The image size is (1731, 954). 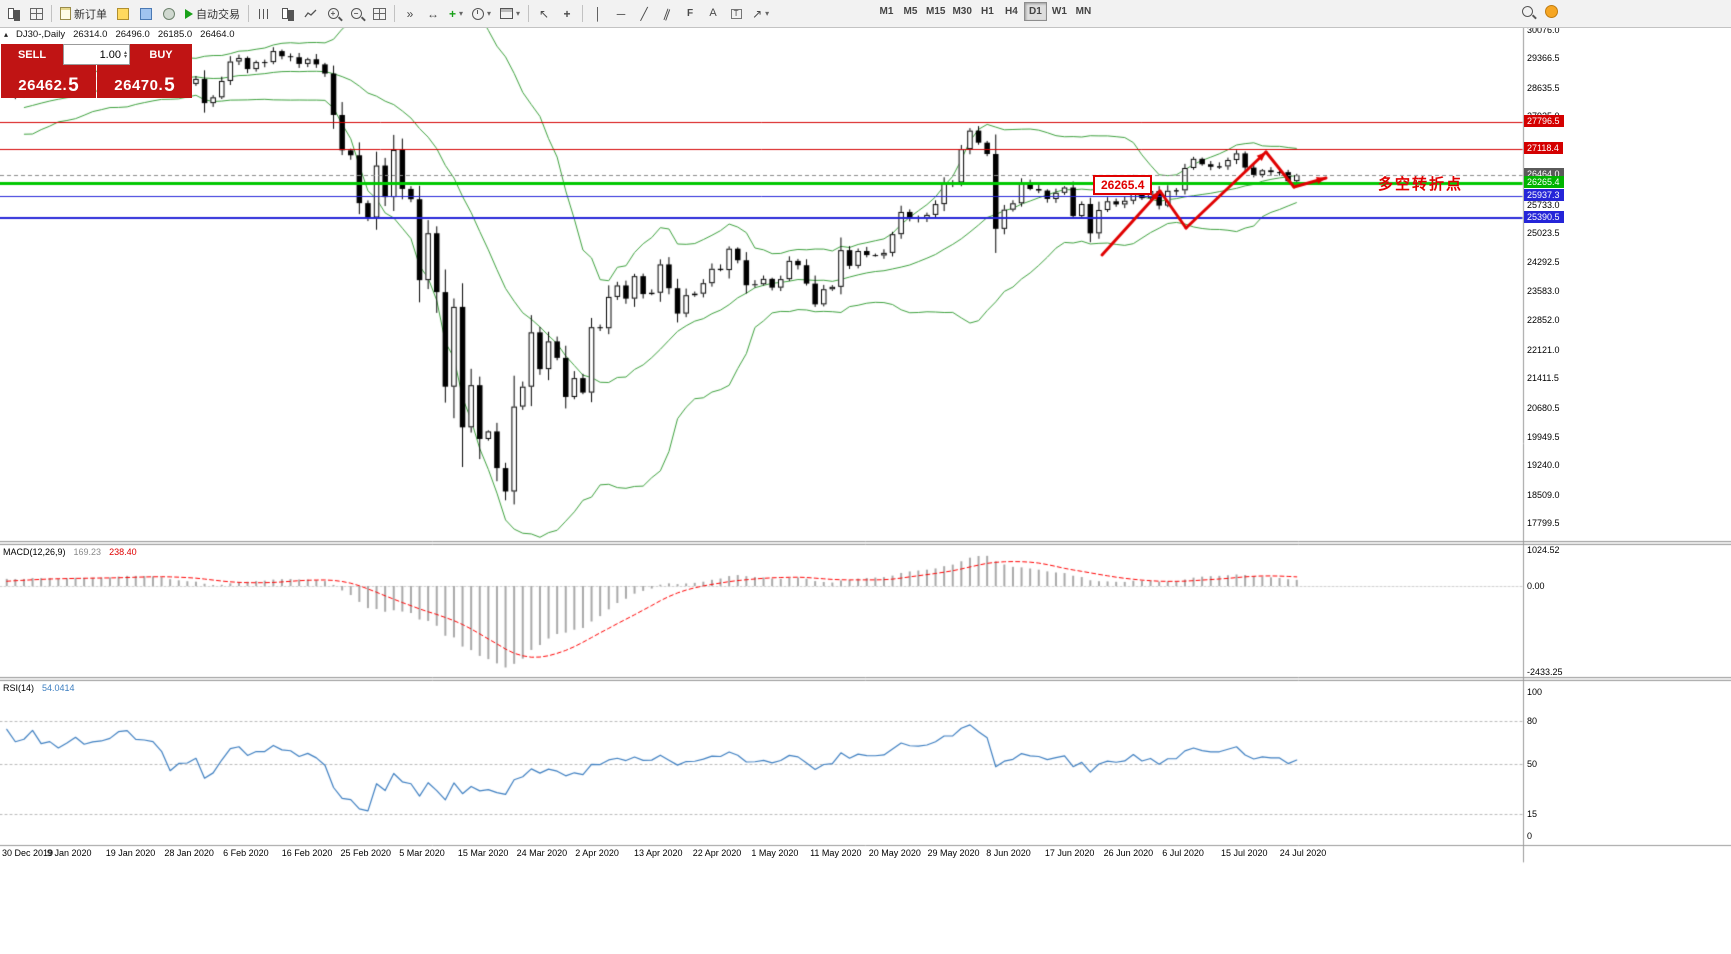 I want to click on quote-close: 26464.0, so click(x=217, y=34).